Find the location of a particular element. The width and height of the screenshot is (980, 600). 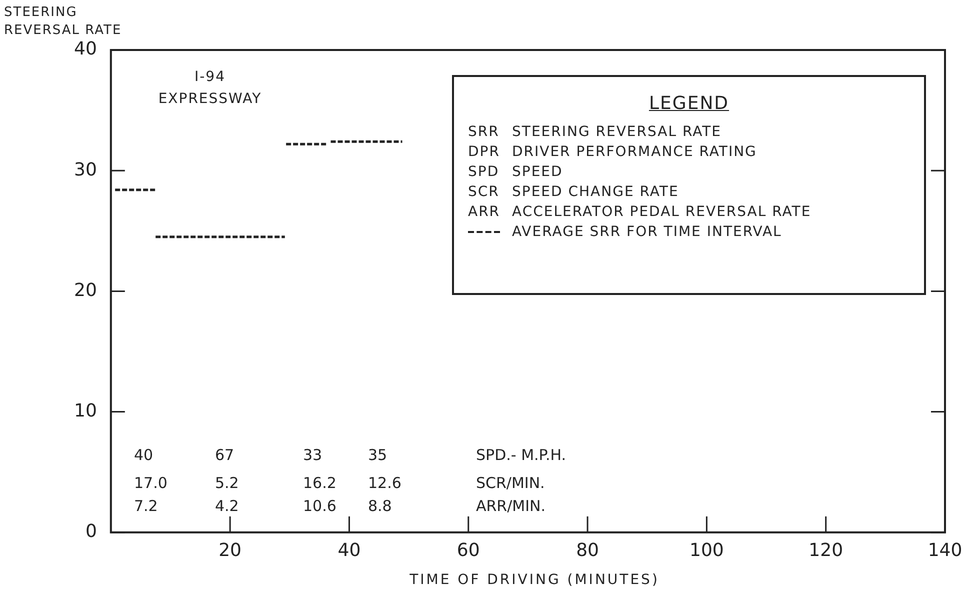

annotation: 67 is located at coordinates (224, 455).